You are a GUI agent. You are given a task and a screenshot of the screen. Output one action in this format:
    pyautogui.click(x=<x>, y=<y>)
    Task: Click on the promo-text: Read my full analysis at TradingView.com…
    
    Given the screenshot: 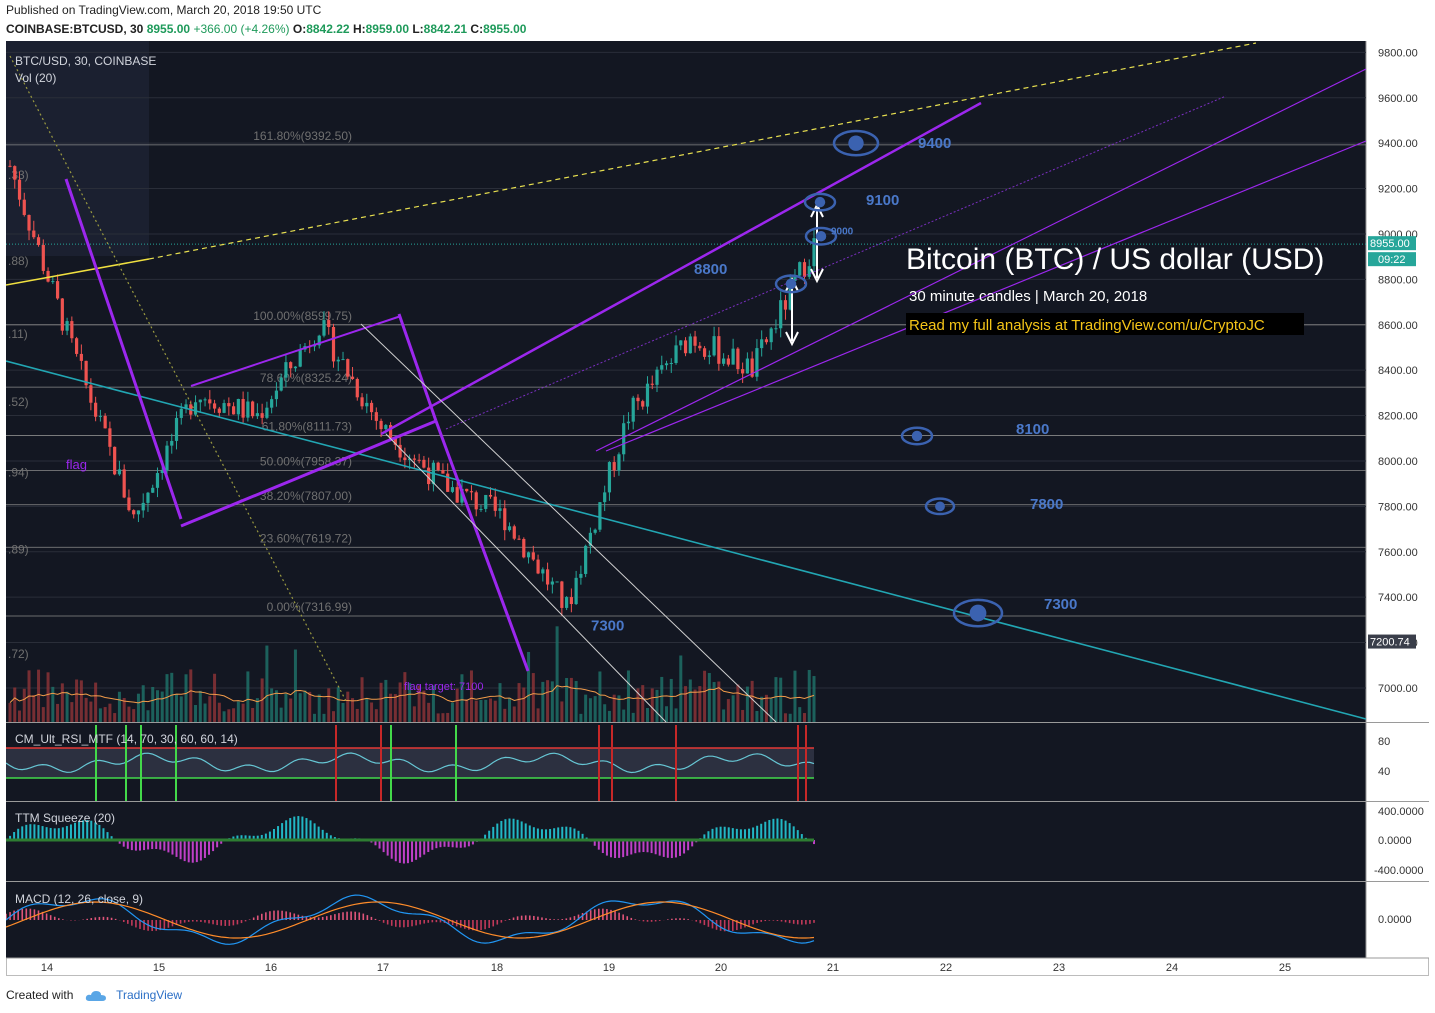 What is the action you would take?
    pyautogui.click(x=1087, y=325)
    